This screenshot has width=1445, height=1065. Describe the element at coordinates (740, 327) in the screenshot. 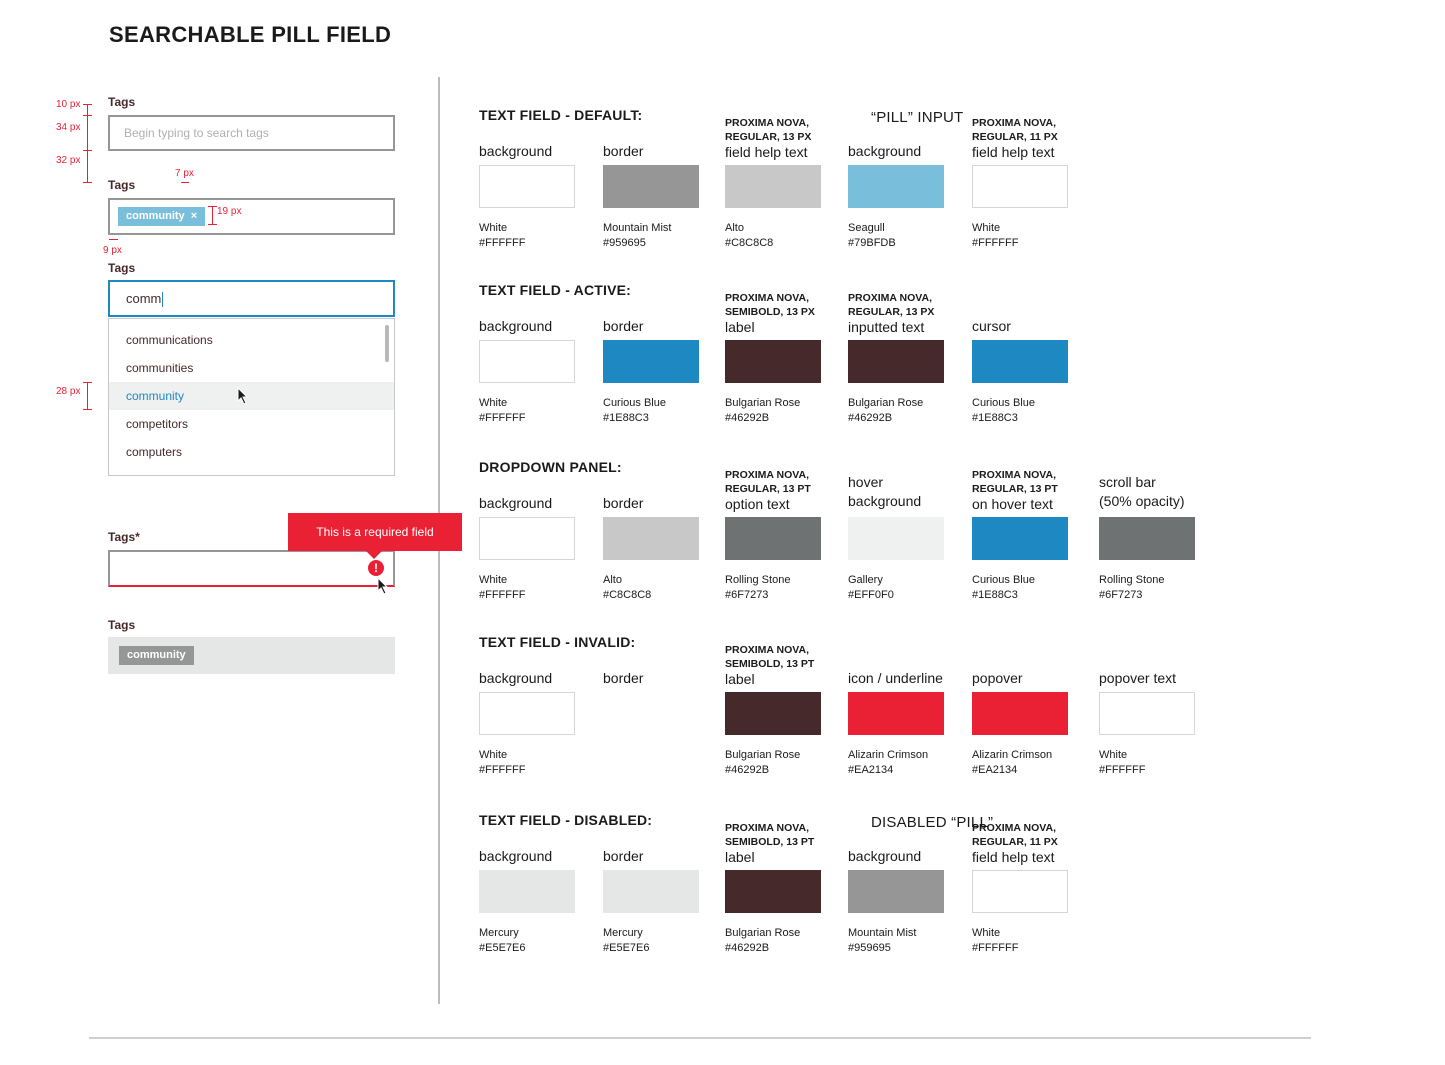

I see `swatch-caption: label` at that location.